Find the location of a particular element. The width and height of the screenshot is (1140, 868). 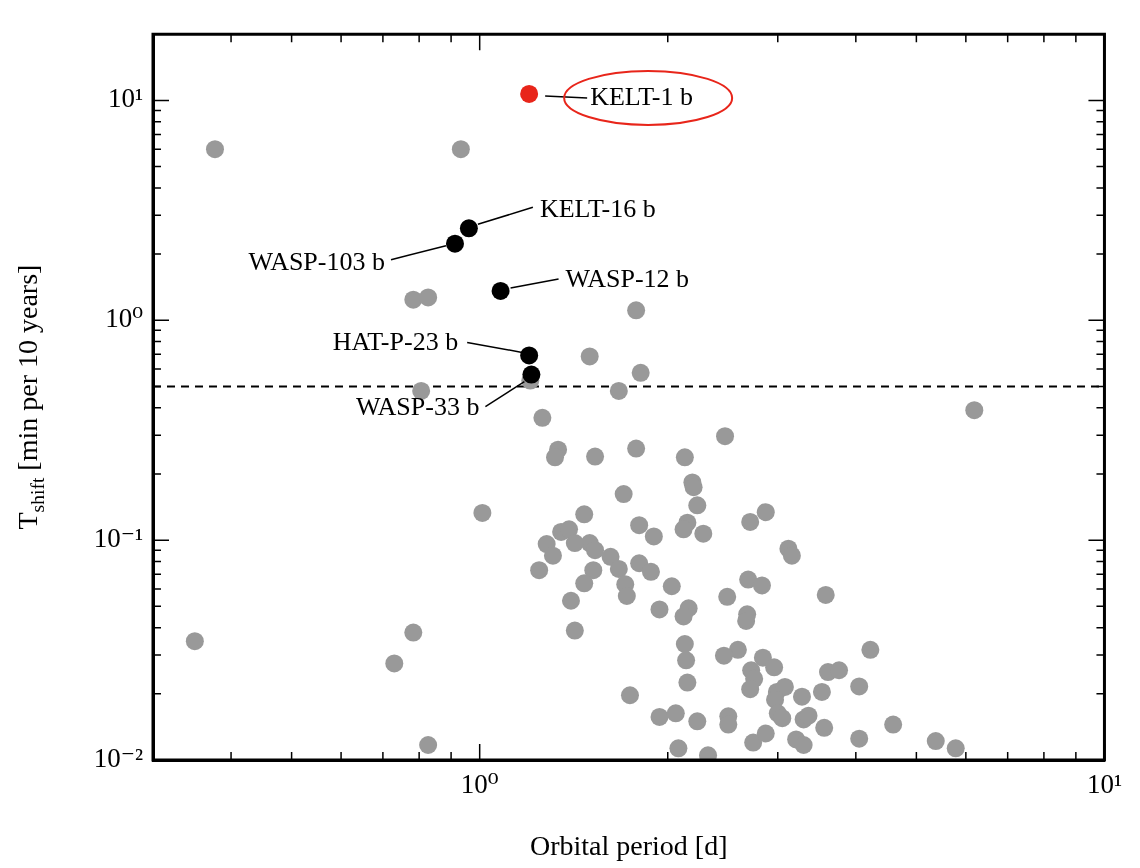

annotation: WASP-103 b is located at coordinates (316, 261).